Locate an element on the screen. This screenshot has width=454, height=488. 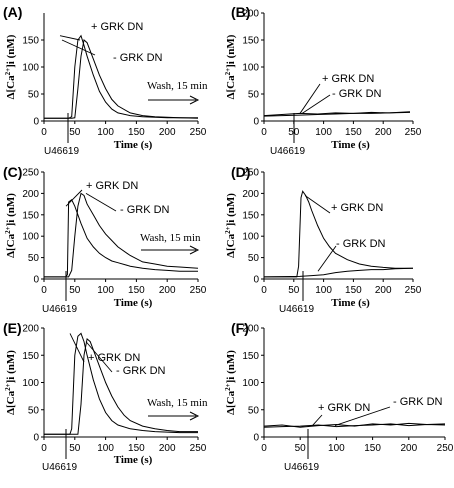
panel-letter: (D) is located at coordinates (240, 172).